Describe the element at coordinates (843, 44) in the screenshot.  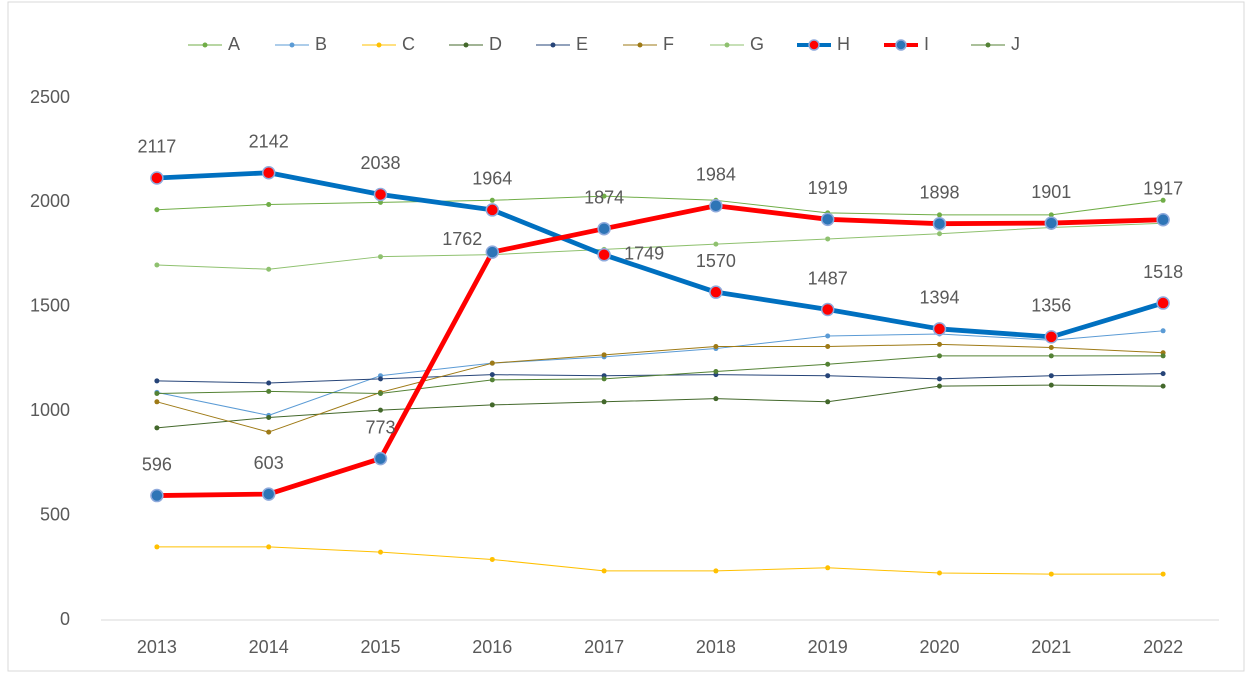
I see `legend-label: H` at that location.